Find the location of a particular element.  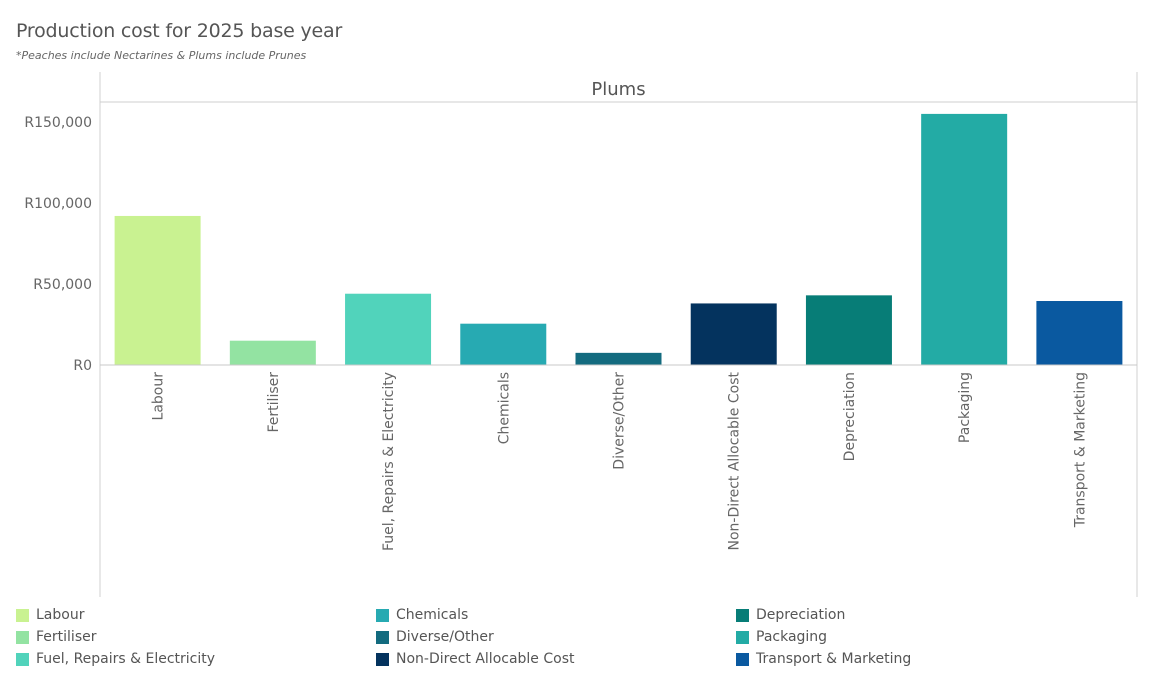

legend-item: Transport & Marketing is located at coordinates (823, 659).